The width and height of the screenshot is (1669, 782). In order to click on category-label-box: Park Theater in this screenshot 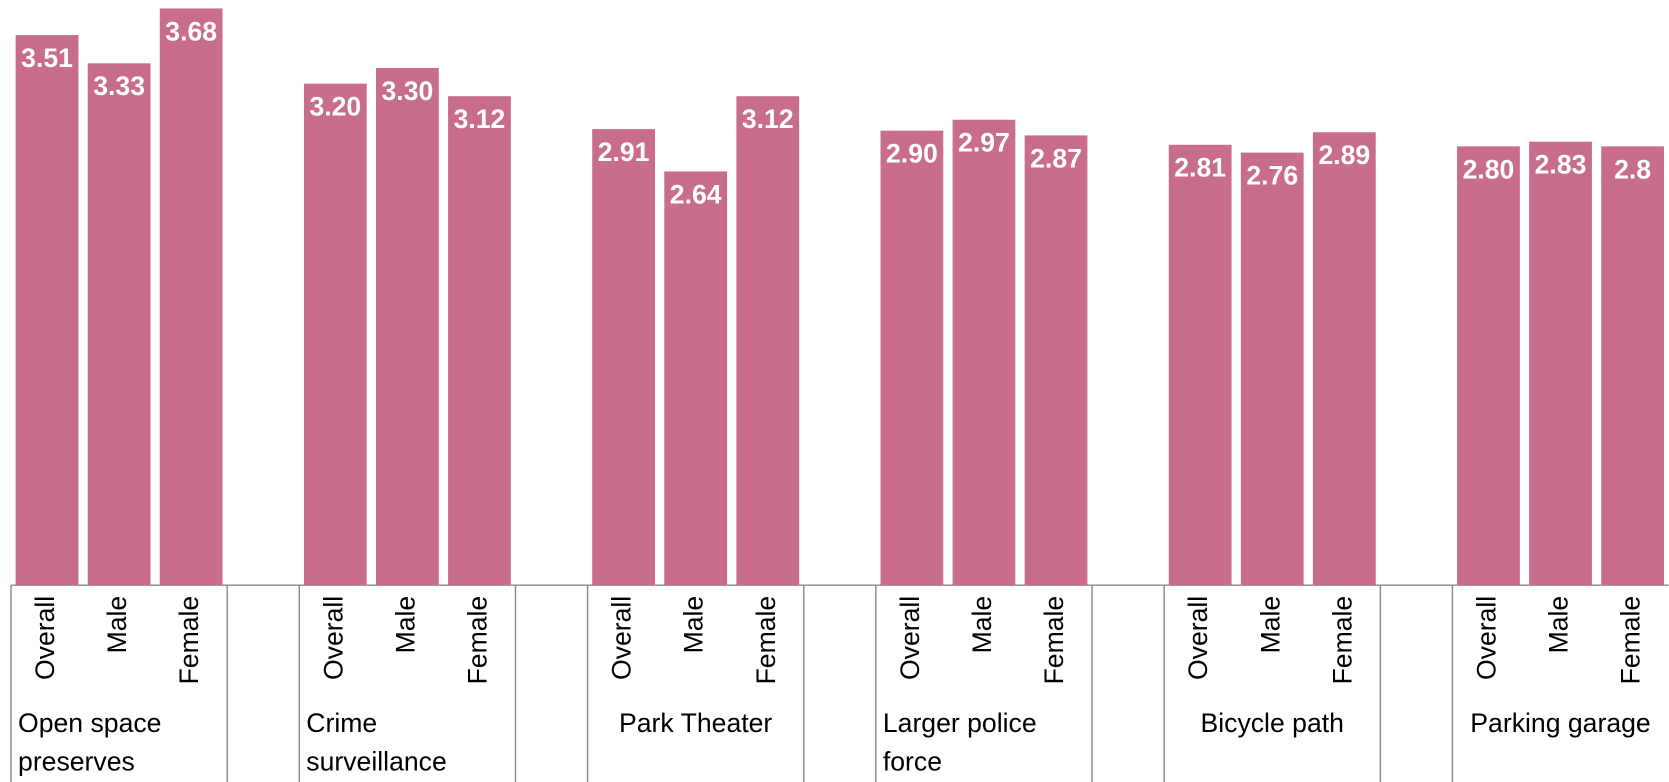, I will do `click(696, 723)`.